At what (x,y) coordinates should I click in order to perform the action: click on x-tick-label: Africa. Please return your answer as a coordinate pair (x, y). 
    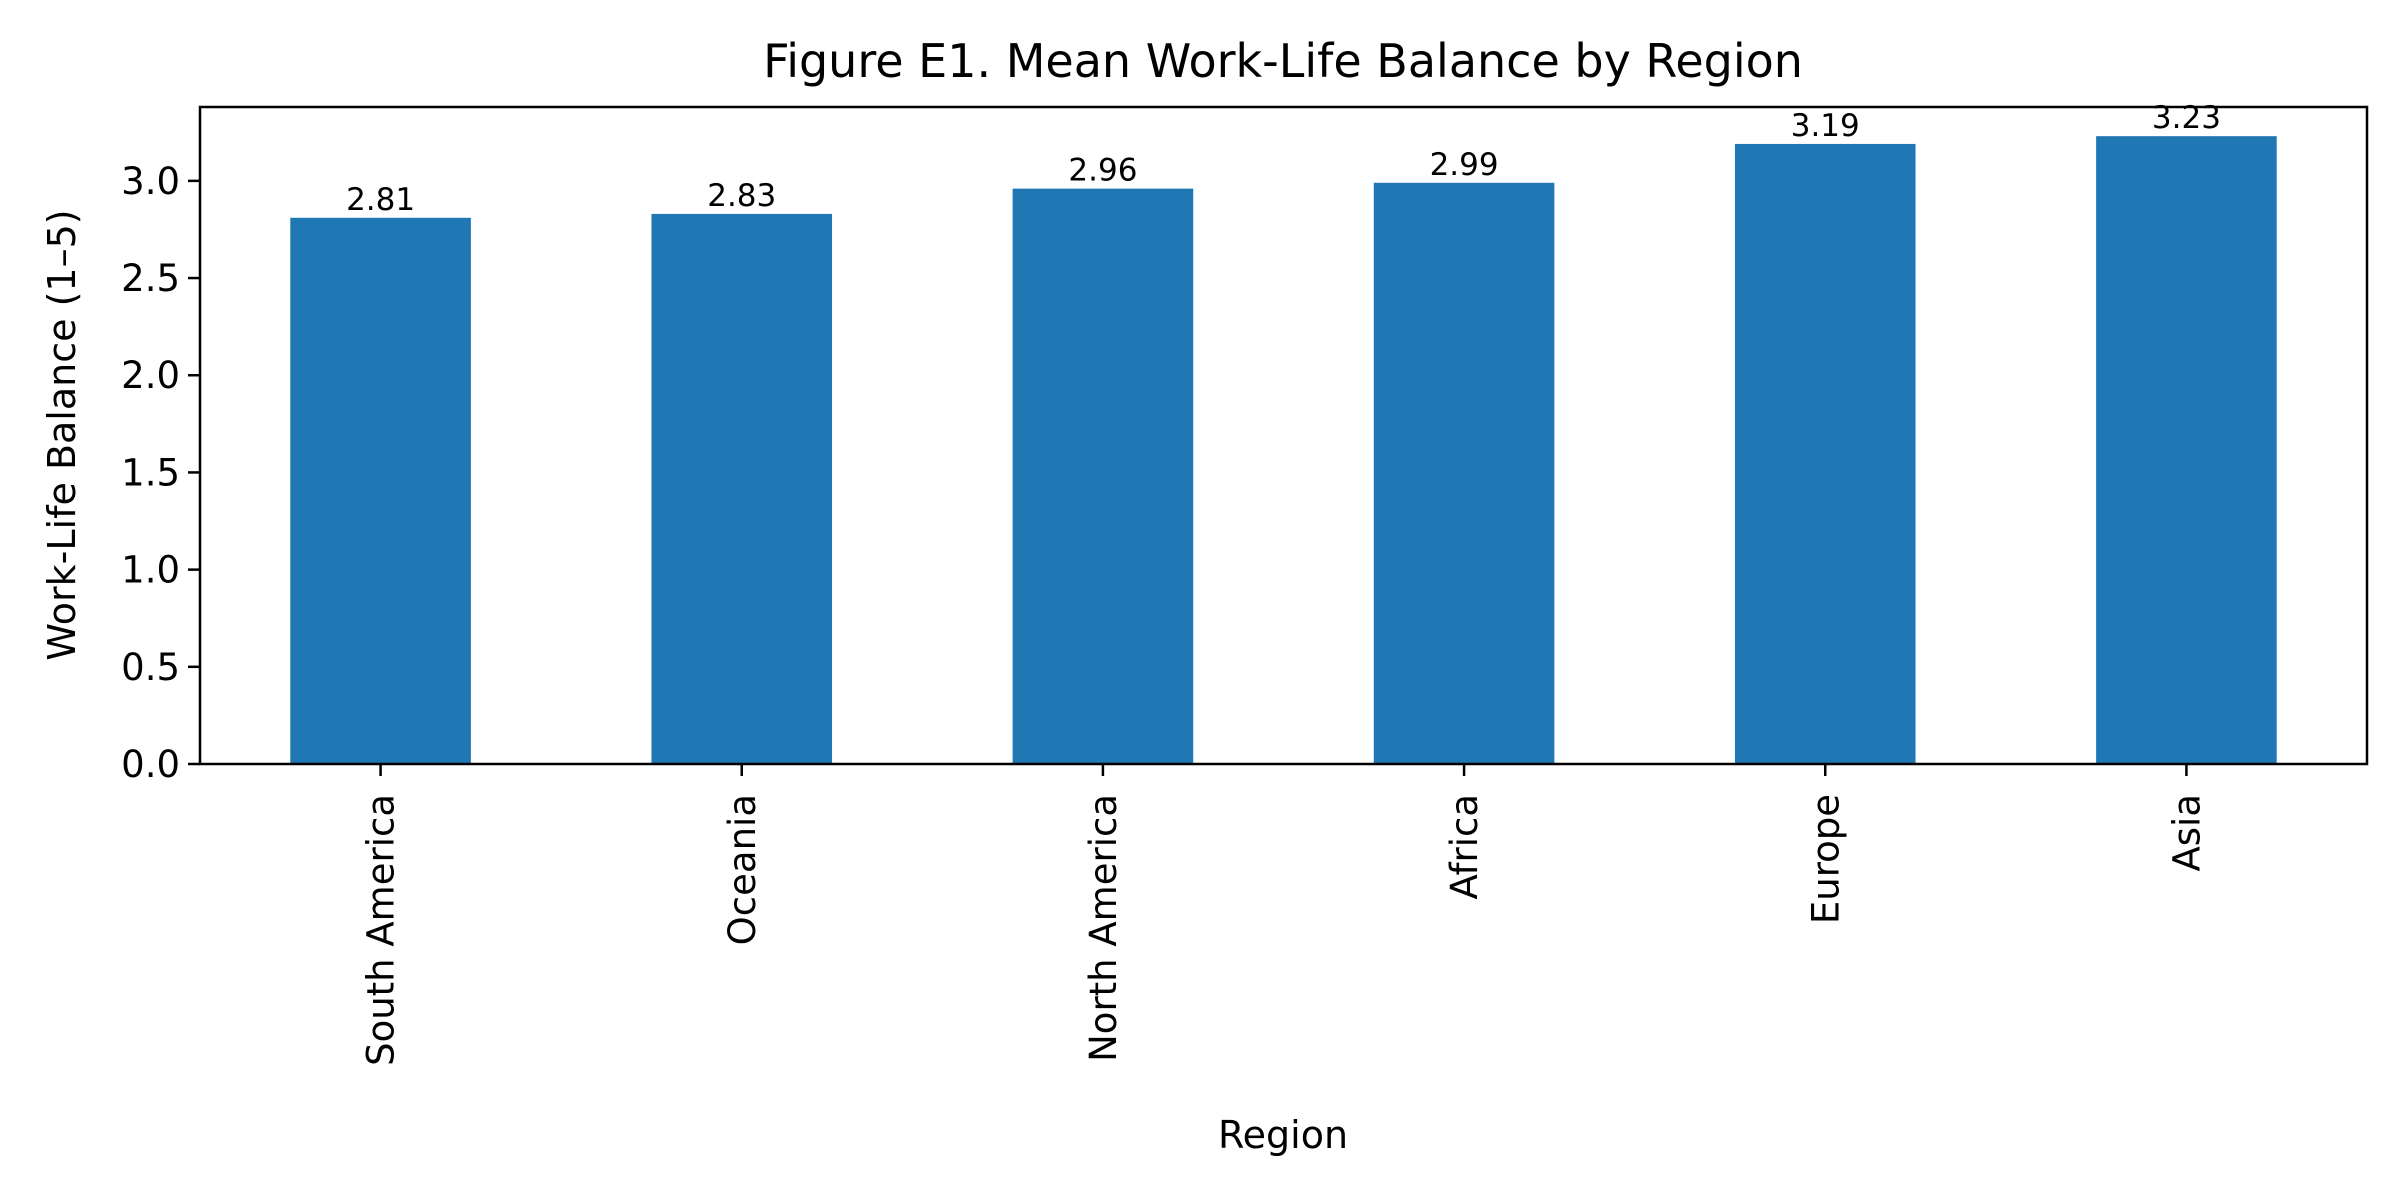
    Looking at the image, I should click on (1464, 847).